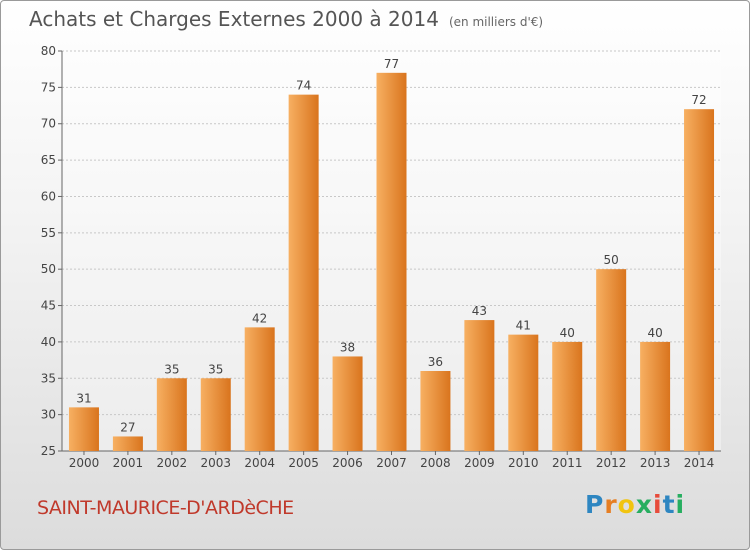  I want to click on x-tick-label: 2004, so click(259, 463).